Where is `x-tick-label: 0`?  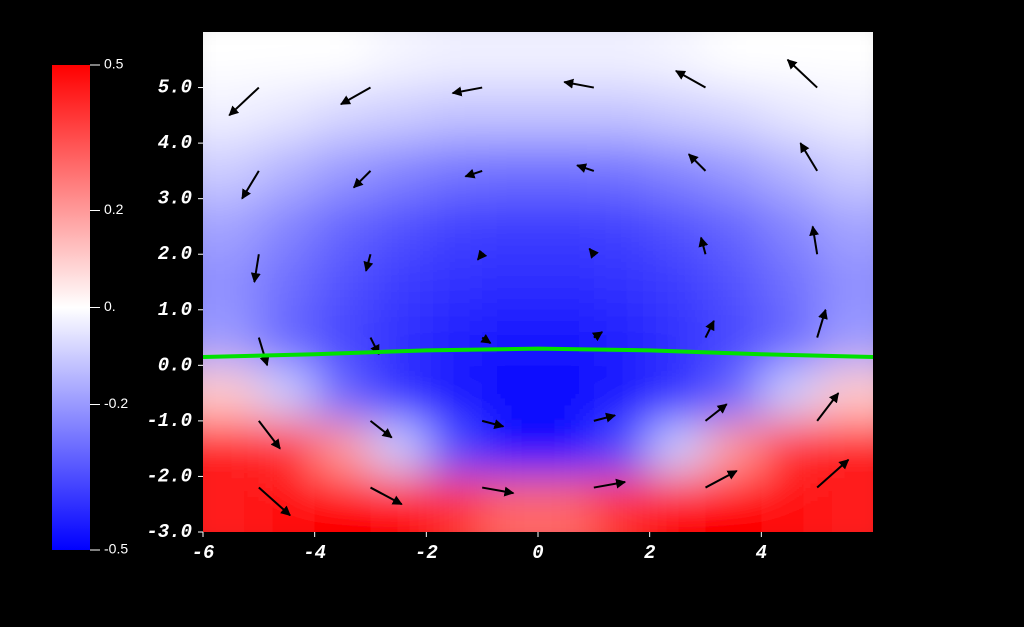 x-tick-label: 0 is located at coordinates (537, 553).